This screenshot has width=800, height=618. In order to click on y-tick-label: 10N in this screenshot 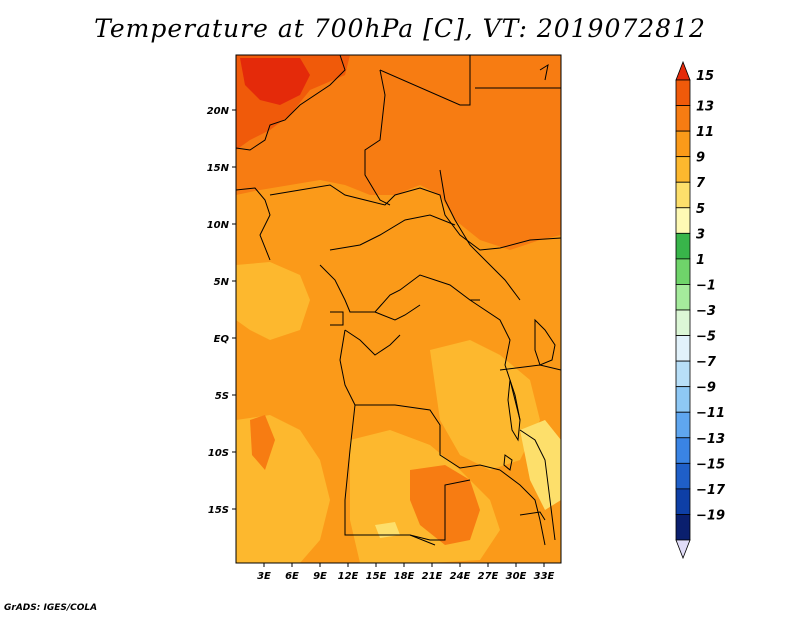, I will do `click(218, 225)`.